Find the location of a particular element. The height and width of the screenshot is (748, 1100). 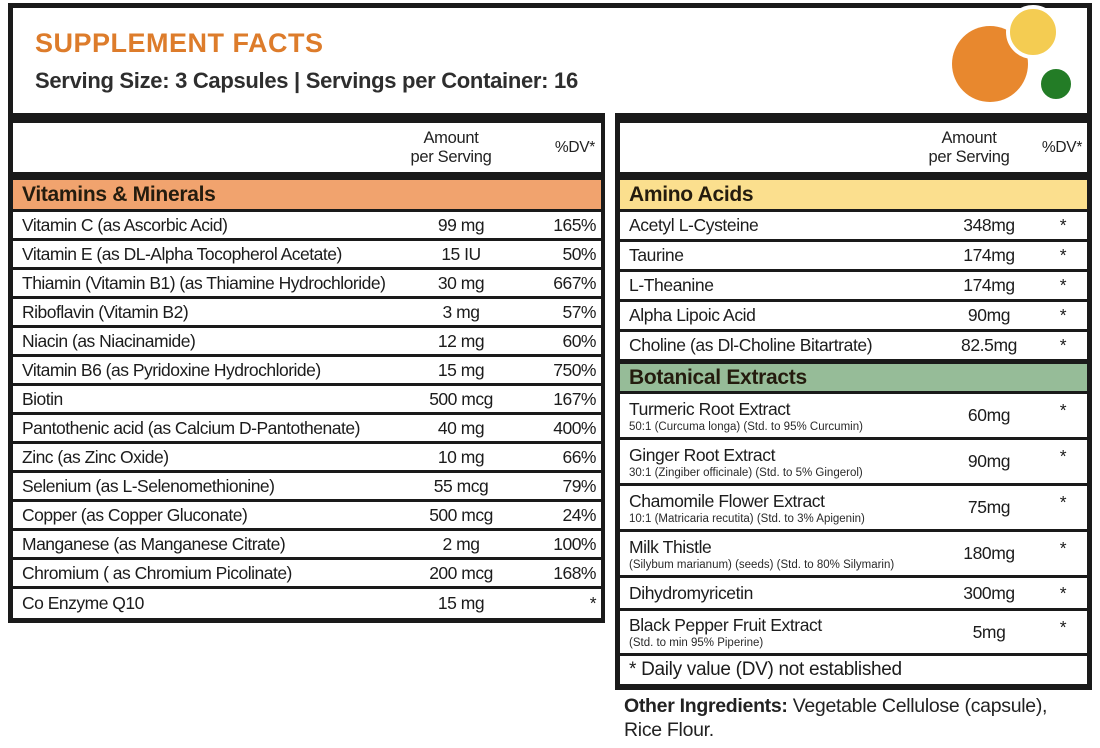

row-name: Acetyl L-Cysteine is located at coordinates (694, 225).